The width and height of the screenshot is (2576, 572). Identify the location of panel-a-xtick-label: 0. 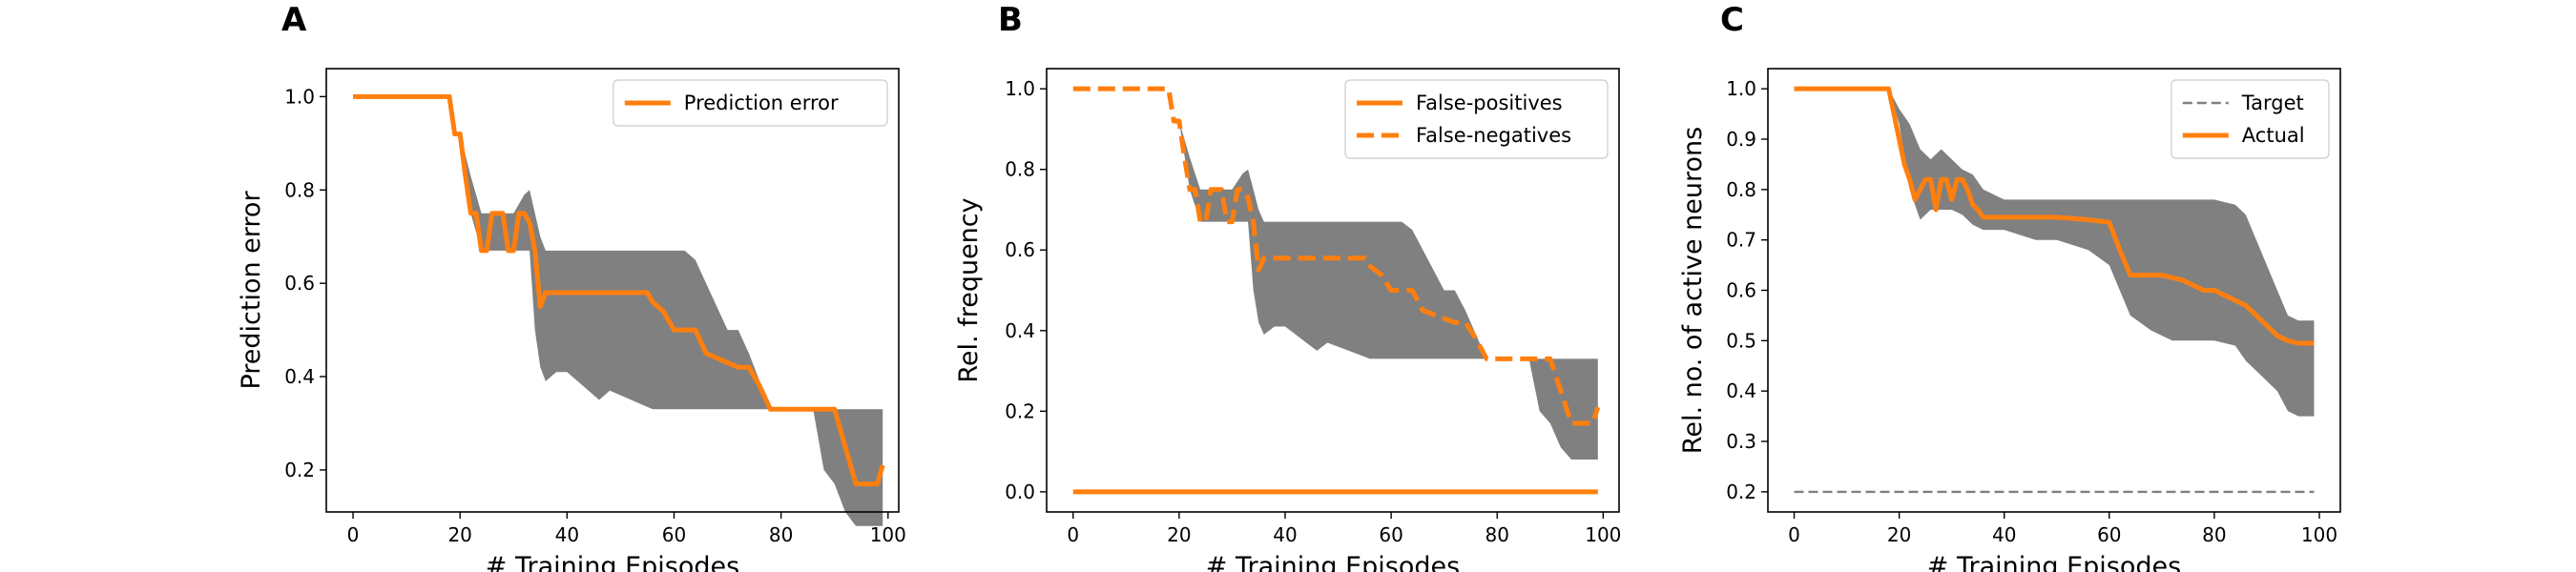
(353, 534).